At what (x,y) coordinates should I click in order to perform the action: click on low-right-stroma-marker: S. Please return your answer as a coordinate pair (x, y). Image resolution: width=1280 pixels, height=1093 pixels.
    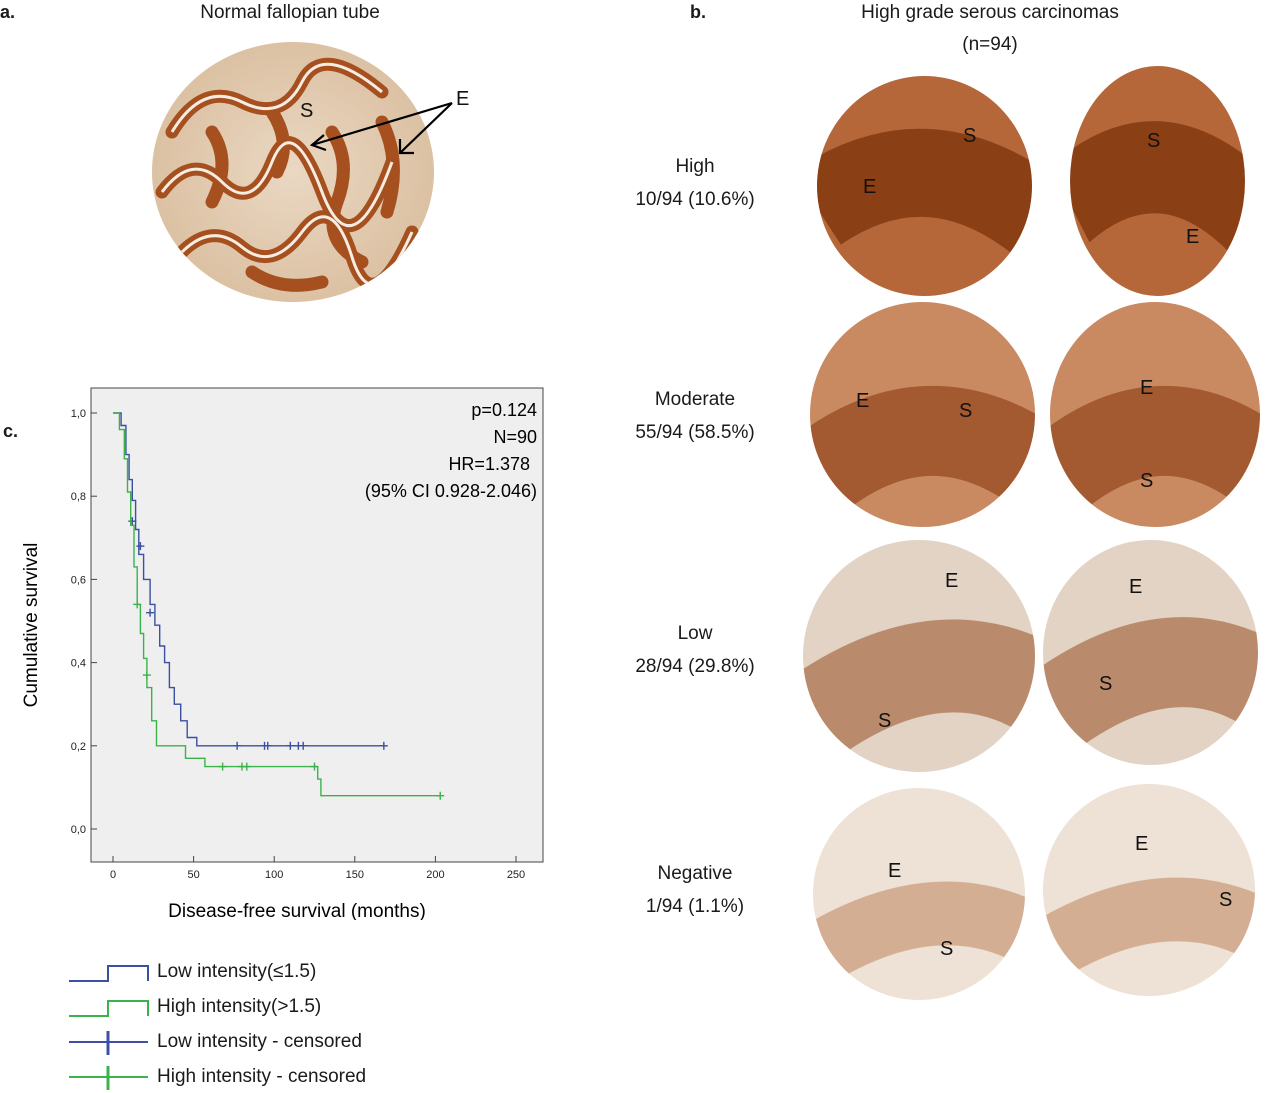
    Looking at the image, I should click on (1106, 684).